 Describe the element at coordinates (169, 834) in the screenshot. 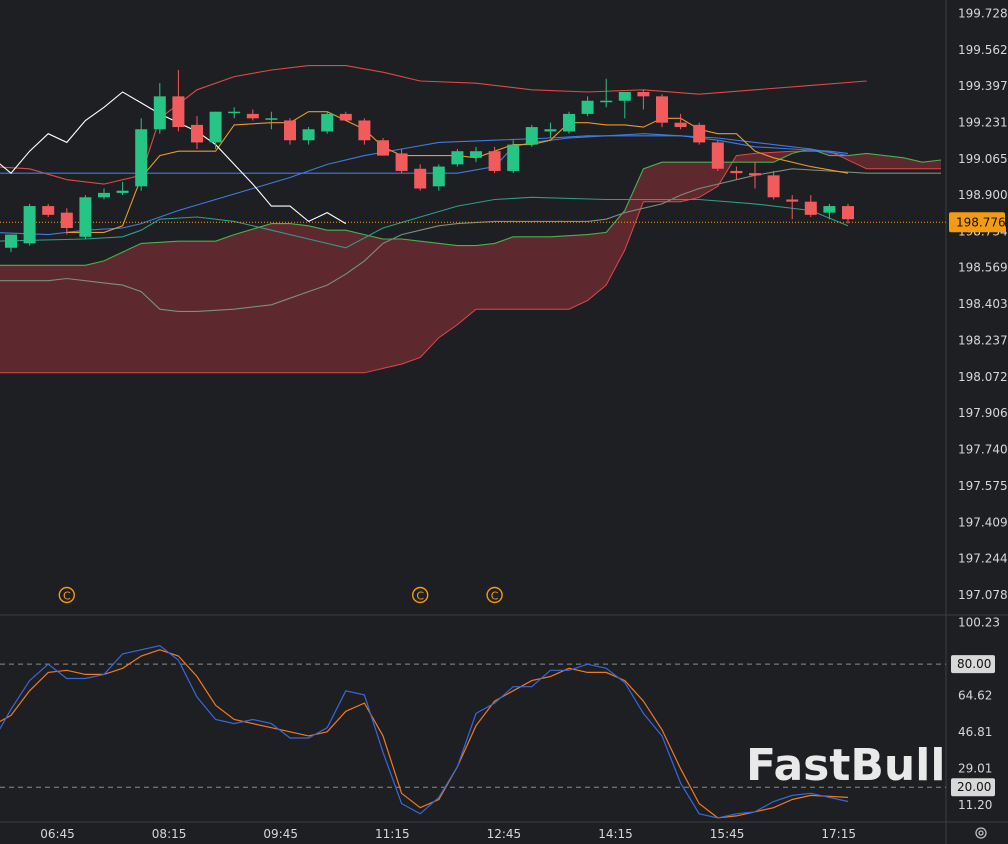

I see `time-tick-label: 08:15` at that location.